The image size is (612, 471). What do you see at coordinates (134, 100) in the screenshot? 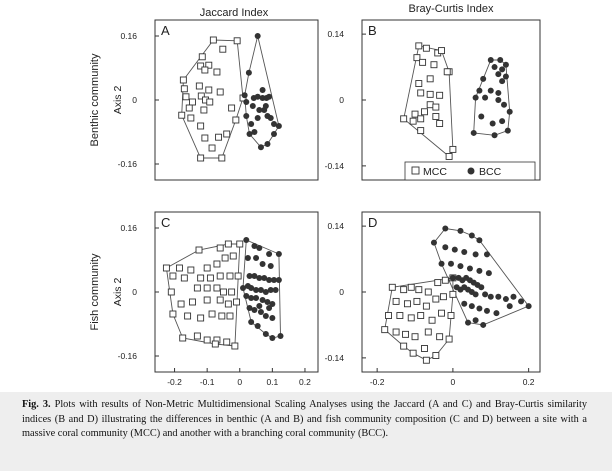
I see `panel-a-ytick-label: 0` at bounding box center [134, 100].